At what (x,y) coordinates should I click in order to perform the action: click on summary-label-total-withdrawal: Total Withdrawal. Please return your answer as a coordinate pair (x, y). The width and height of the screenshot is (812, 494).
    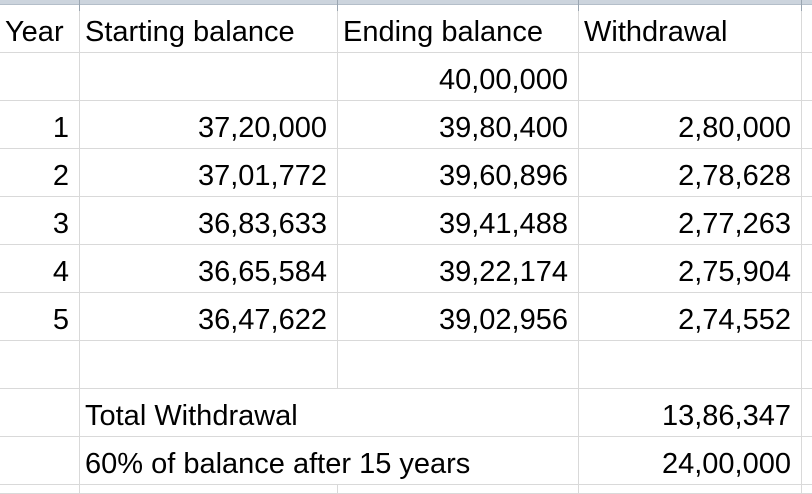
    Looking at the image, I should click on (329, 413).